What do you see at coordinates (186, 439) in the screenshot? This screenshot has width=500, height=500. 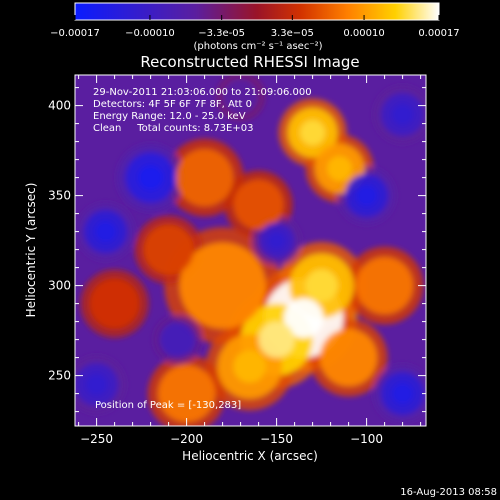 I see `x-tick-label: −200` at bounding box center [186, 439].